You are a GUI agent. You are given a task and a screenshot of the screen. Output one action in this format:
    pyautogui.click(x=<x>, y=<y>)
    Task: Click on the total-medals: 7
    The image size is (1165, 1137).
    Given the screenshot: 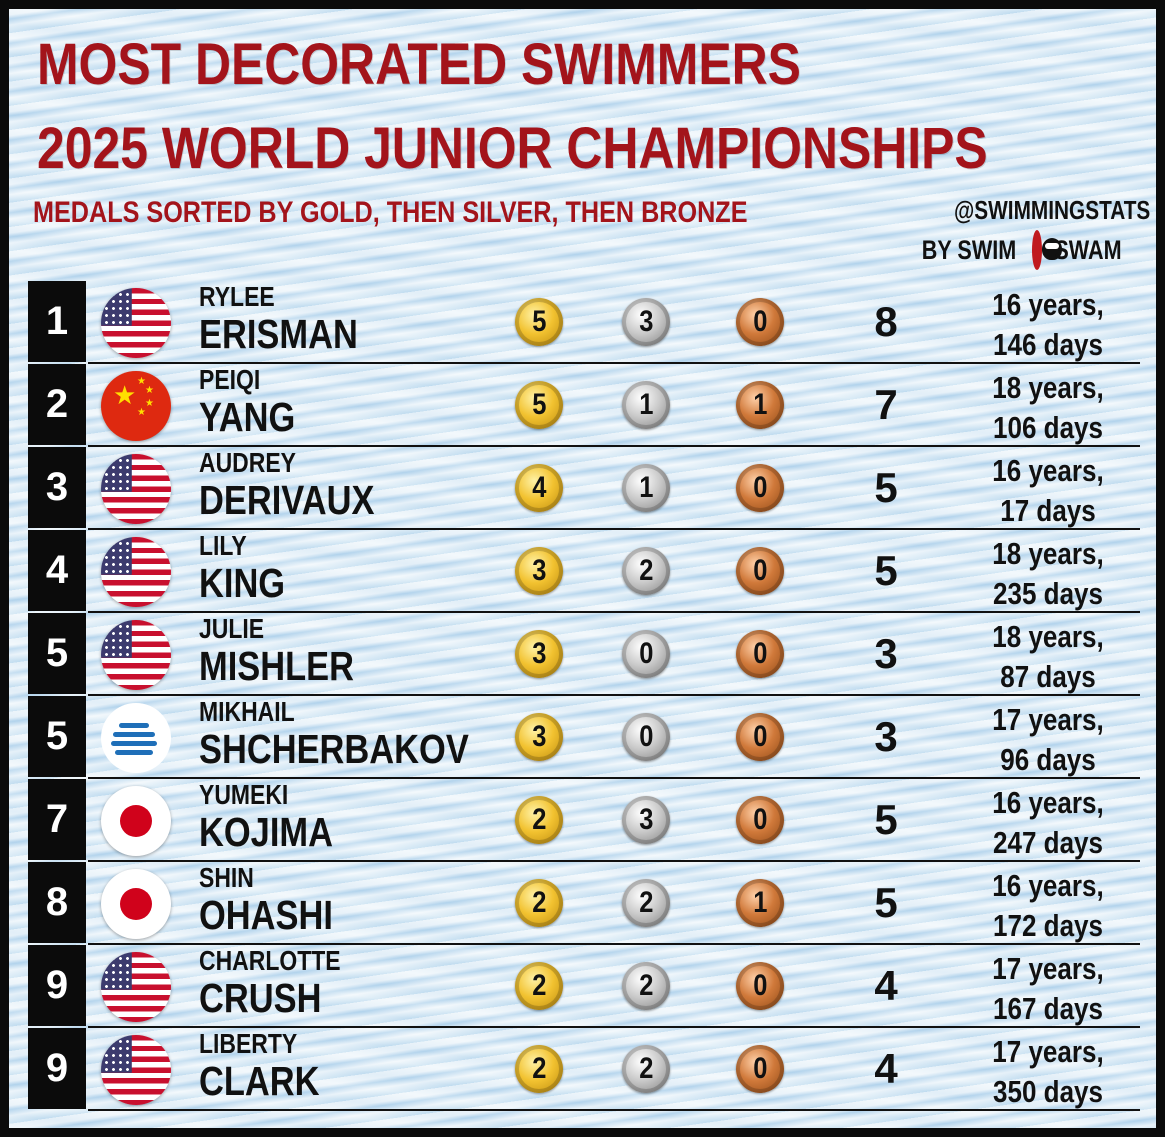 What is the action you would take?
    pyautogui.click(x=886, y=404)
    